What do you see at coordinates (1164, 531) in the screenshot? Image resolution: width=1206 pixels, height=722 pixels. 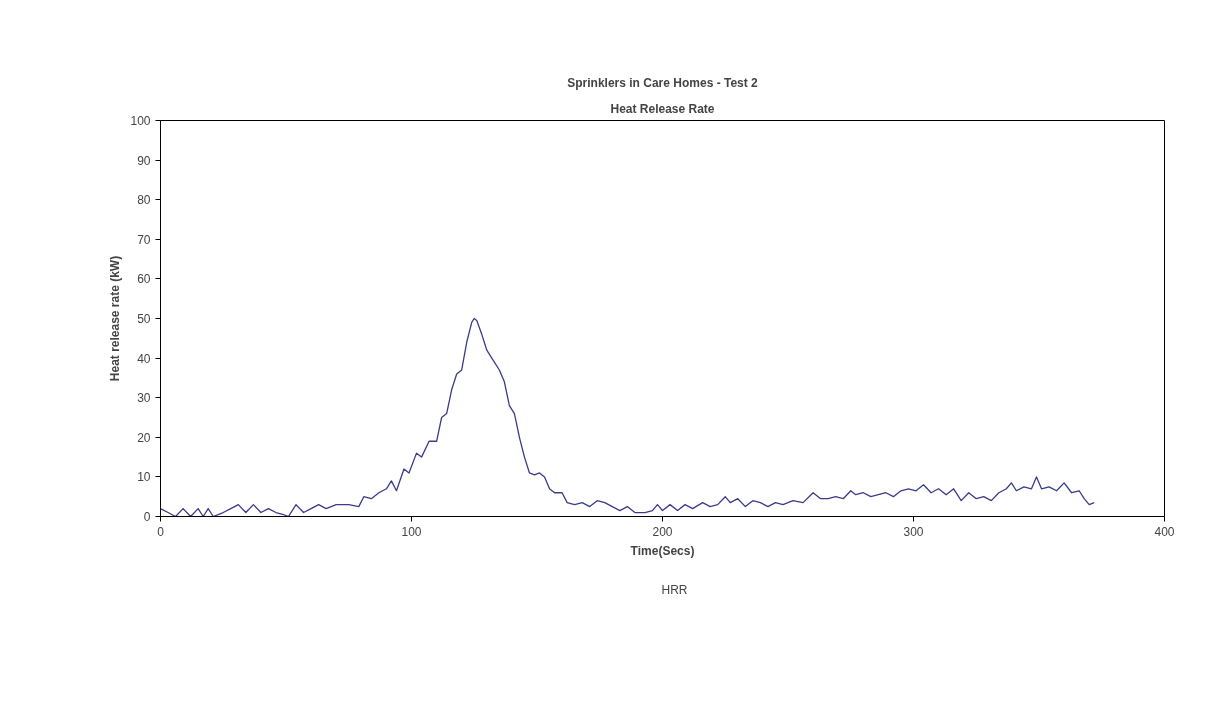 I see `x-tick-label: 400` at bounding box center [1164, 531].